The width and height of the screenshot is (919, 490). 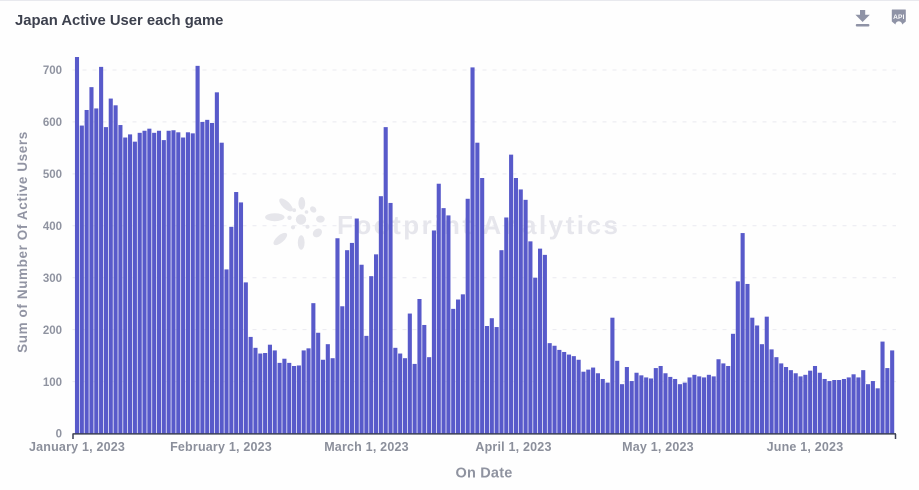 I want to click on svg-text: 400, so click(x=52, y=227).